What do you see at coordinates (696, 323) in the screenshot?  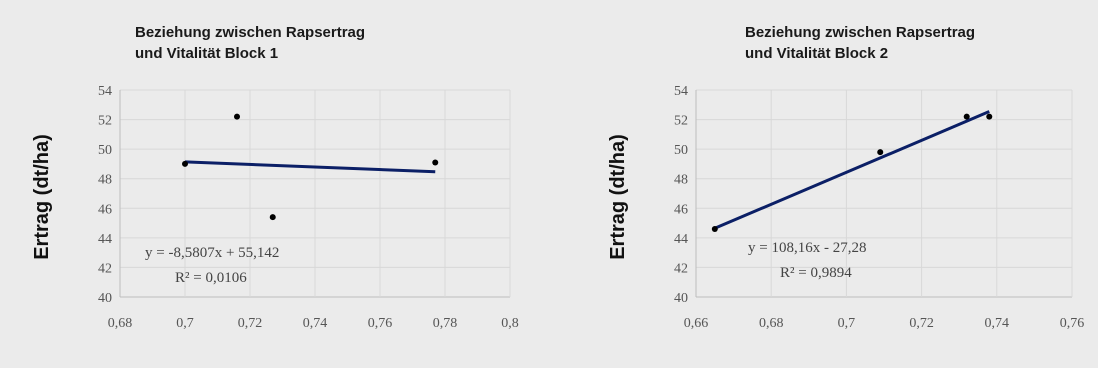 I see `x-tick-label: 0,66` at bounding box center [696, 323].